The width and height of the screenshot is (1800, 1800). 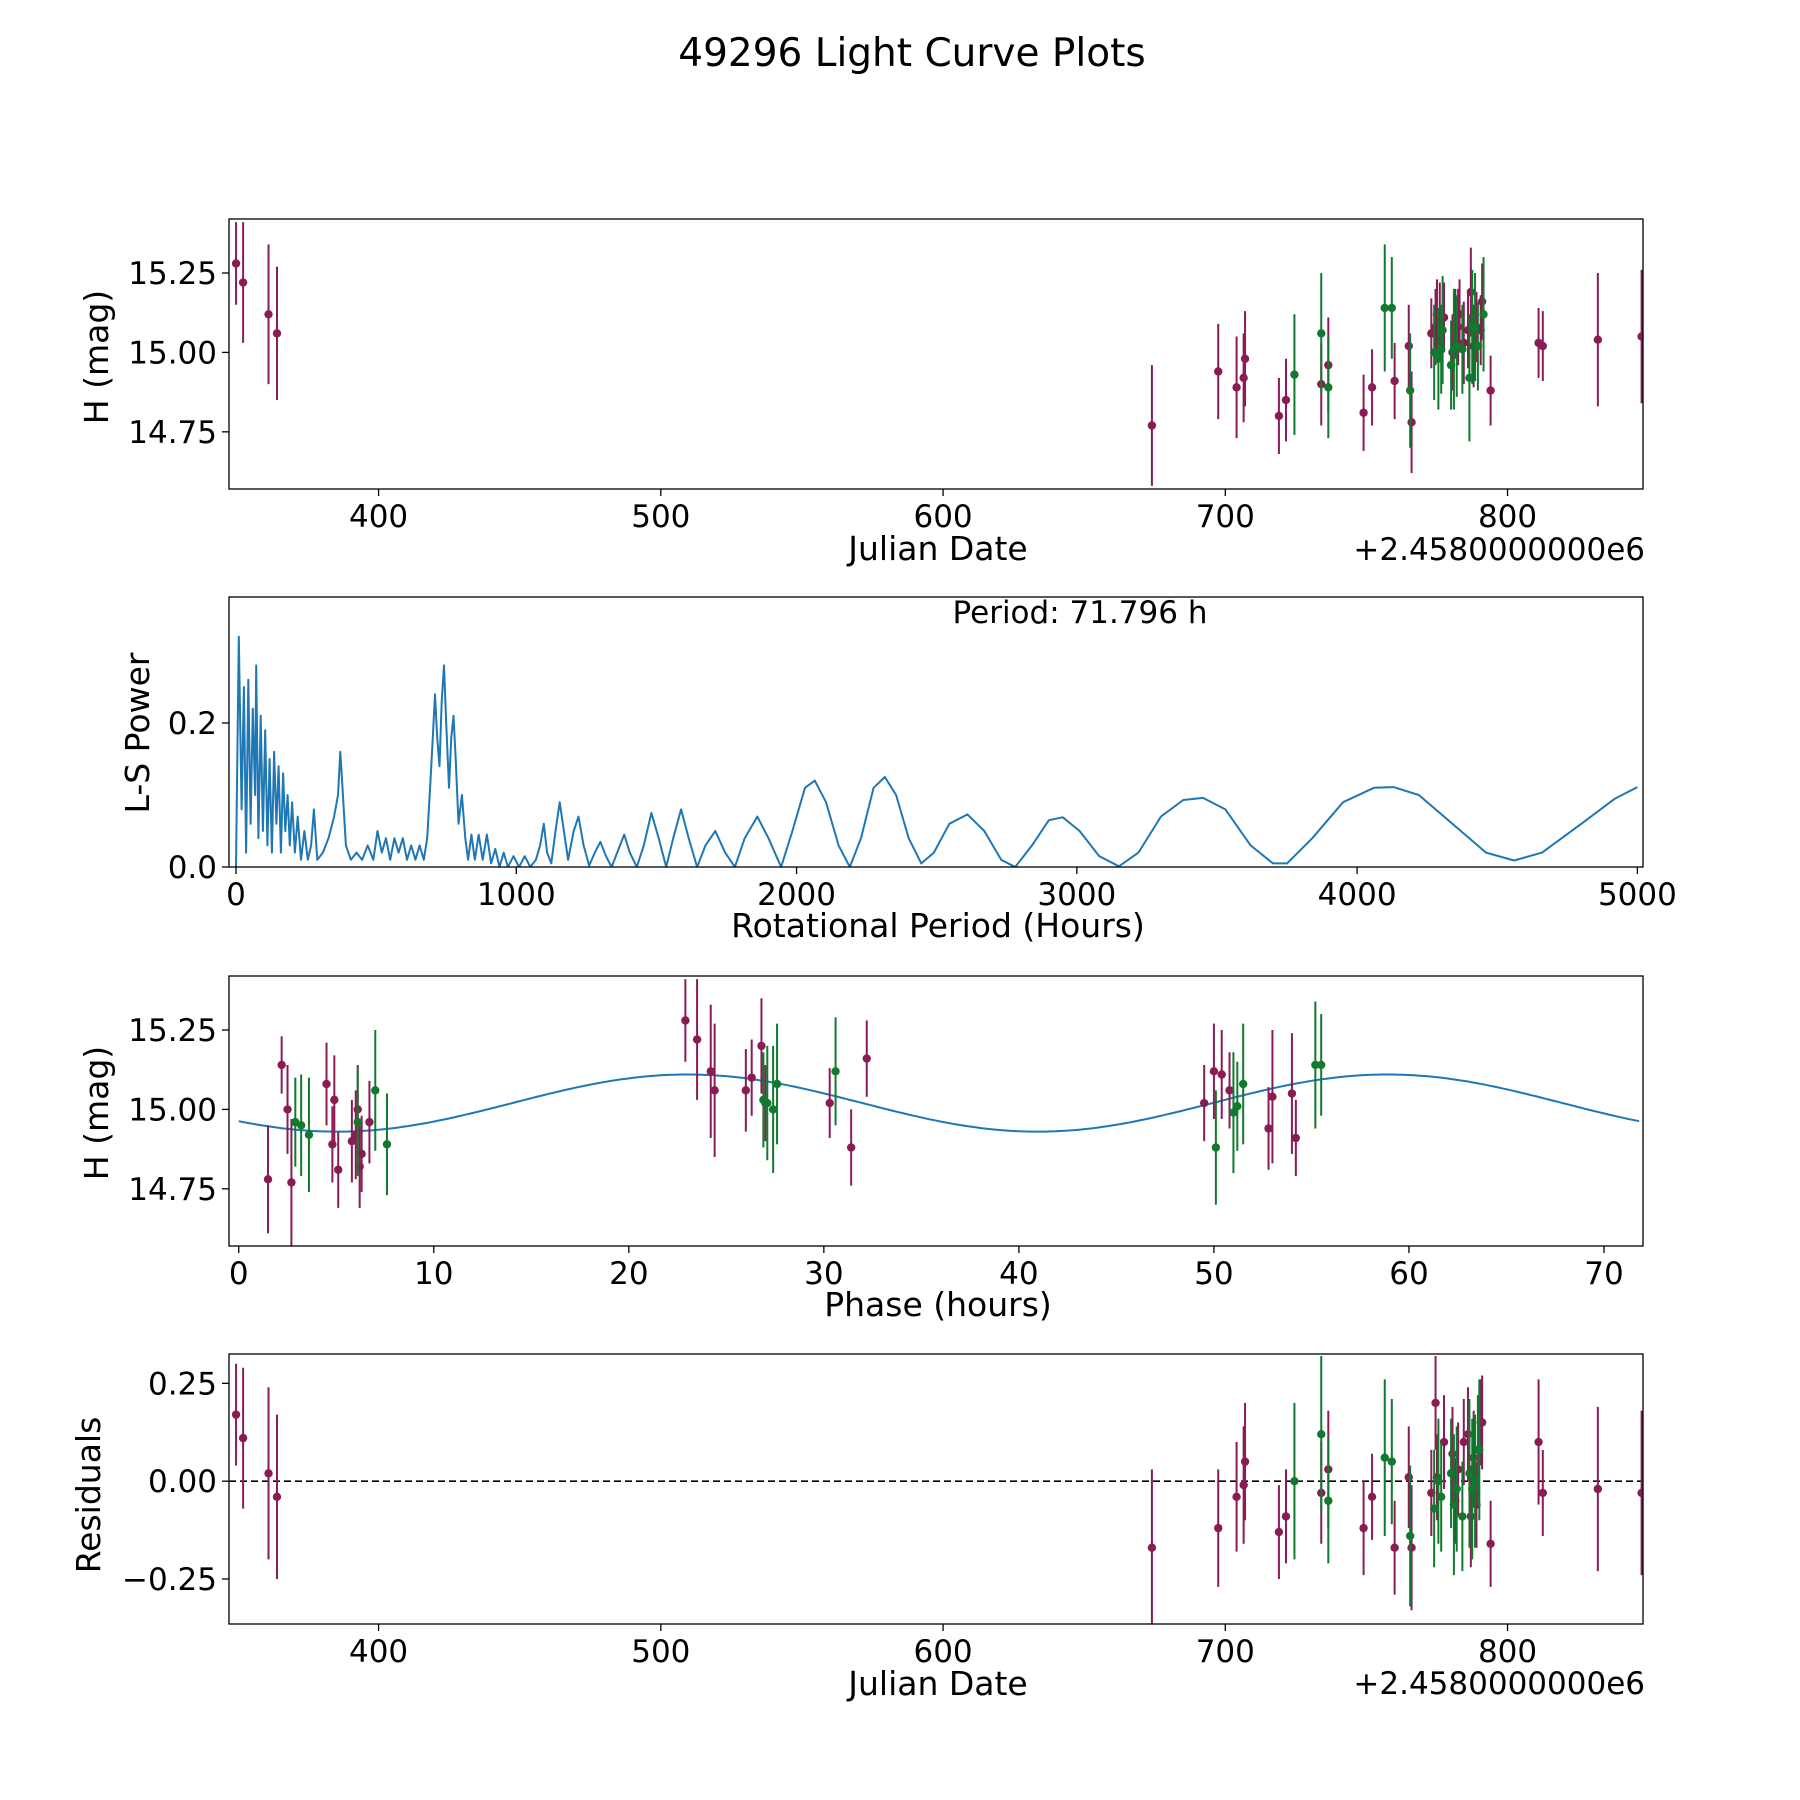 I want to click on light-curve-offset-text: +2.4580000000e6, so click(x=1499, y=550).